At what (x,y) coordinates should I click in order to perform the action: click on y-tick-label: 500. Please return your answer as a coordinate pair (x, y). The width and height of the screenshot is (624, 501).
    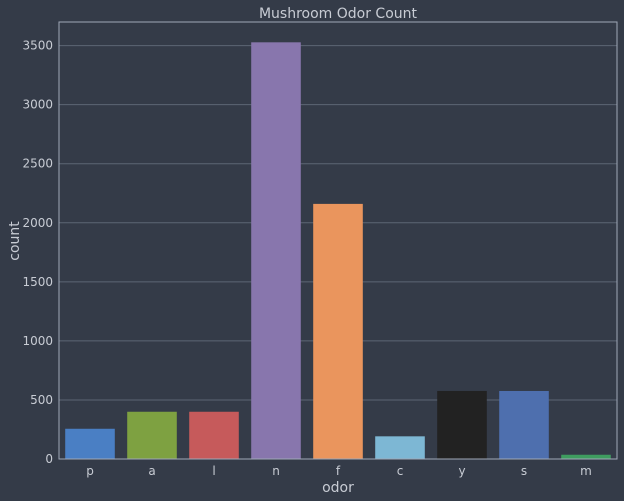
    Looking at the image, I should click on (41, 400).